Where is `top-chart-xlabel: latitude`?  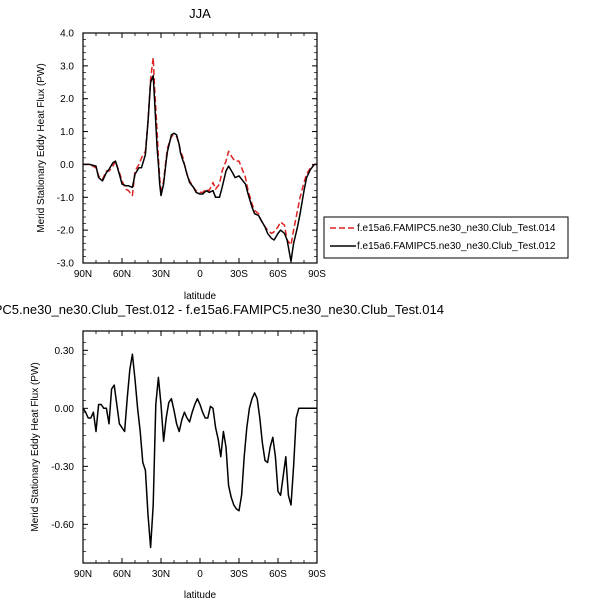
top-chart-xlabel: latitude is located at coordinates (200, 296).